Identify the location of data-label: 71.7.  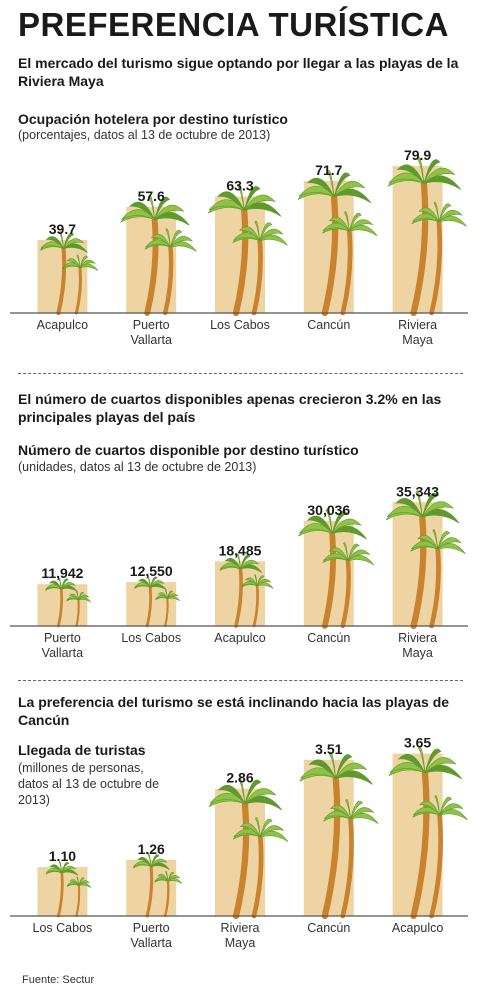
(328, 170).